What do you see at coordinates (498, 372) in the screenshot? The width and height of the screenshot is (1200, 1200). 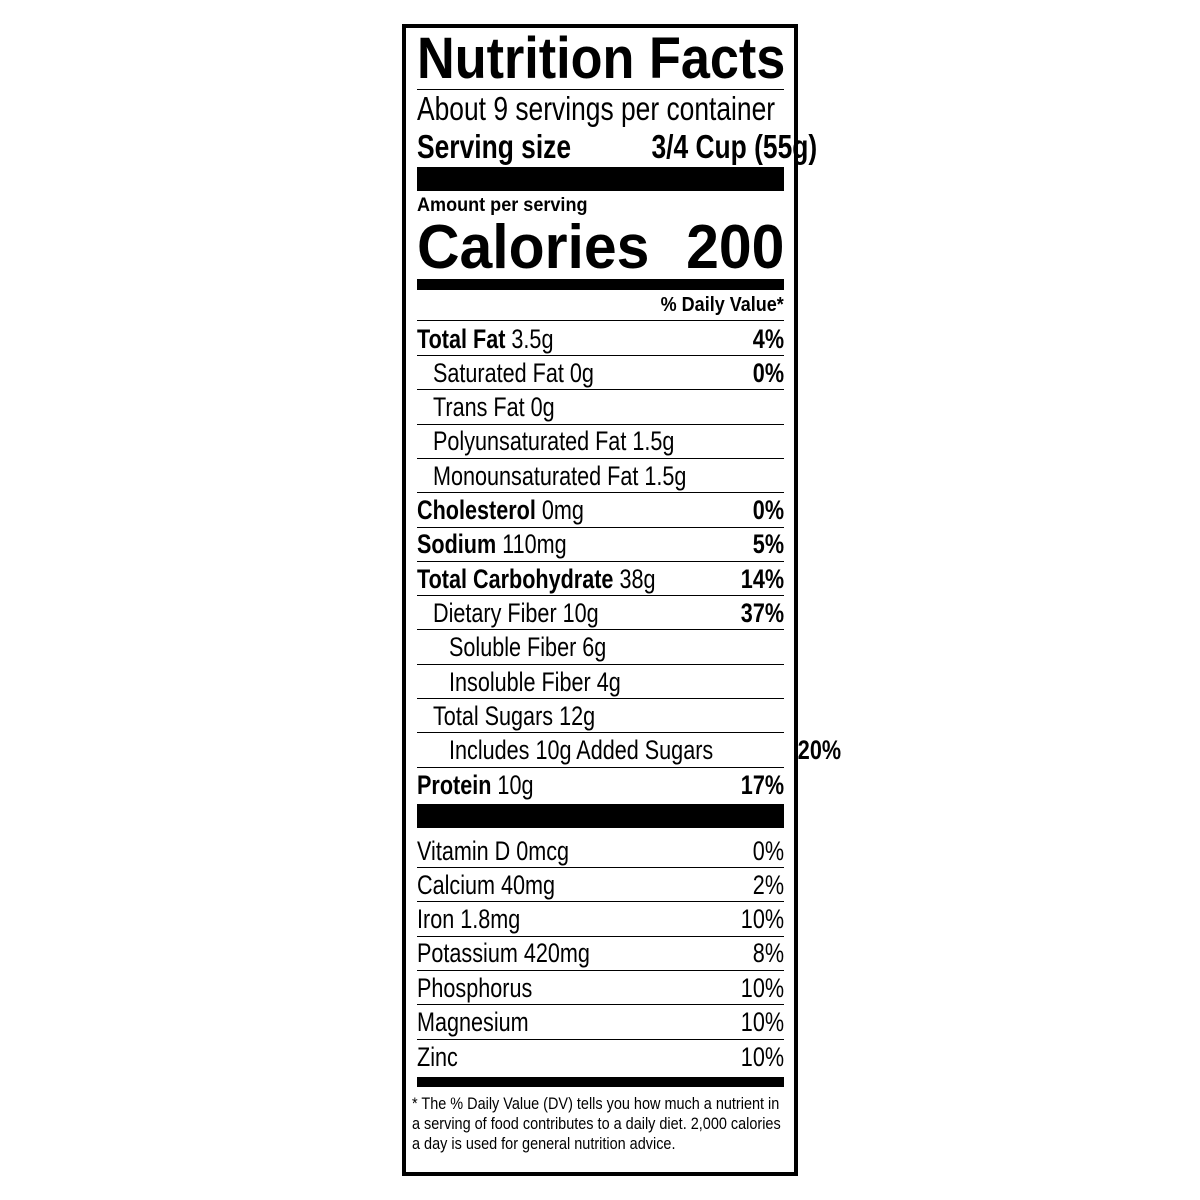 I see `nutrient-label: Saturated Fat` at bounding box center [498, 372].